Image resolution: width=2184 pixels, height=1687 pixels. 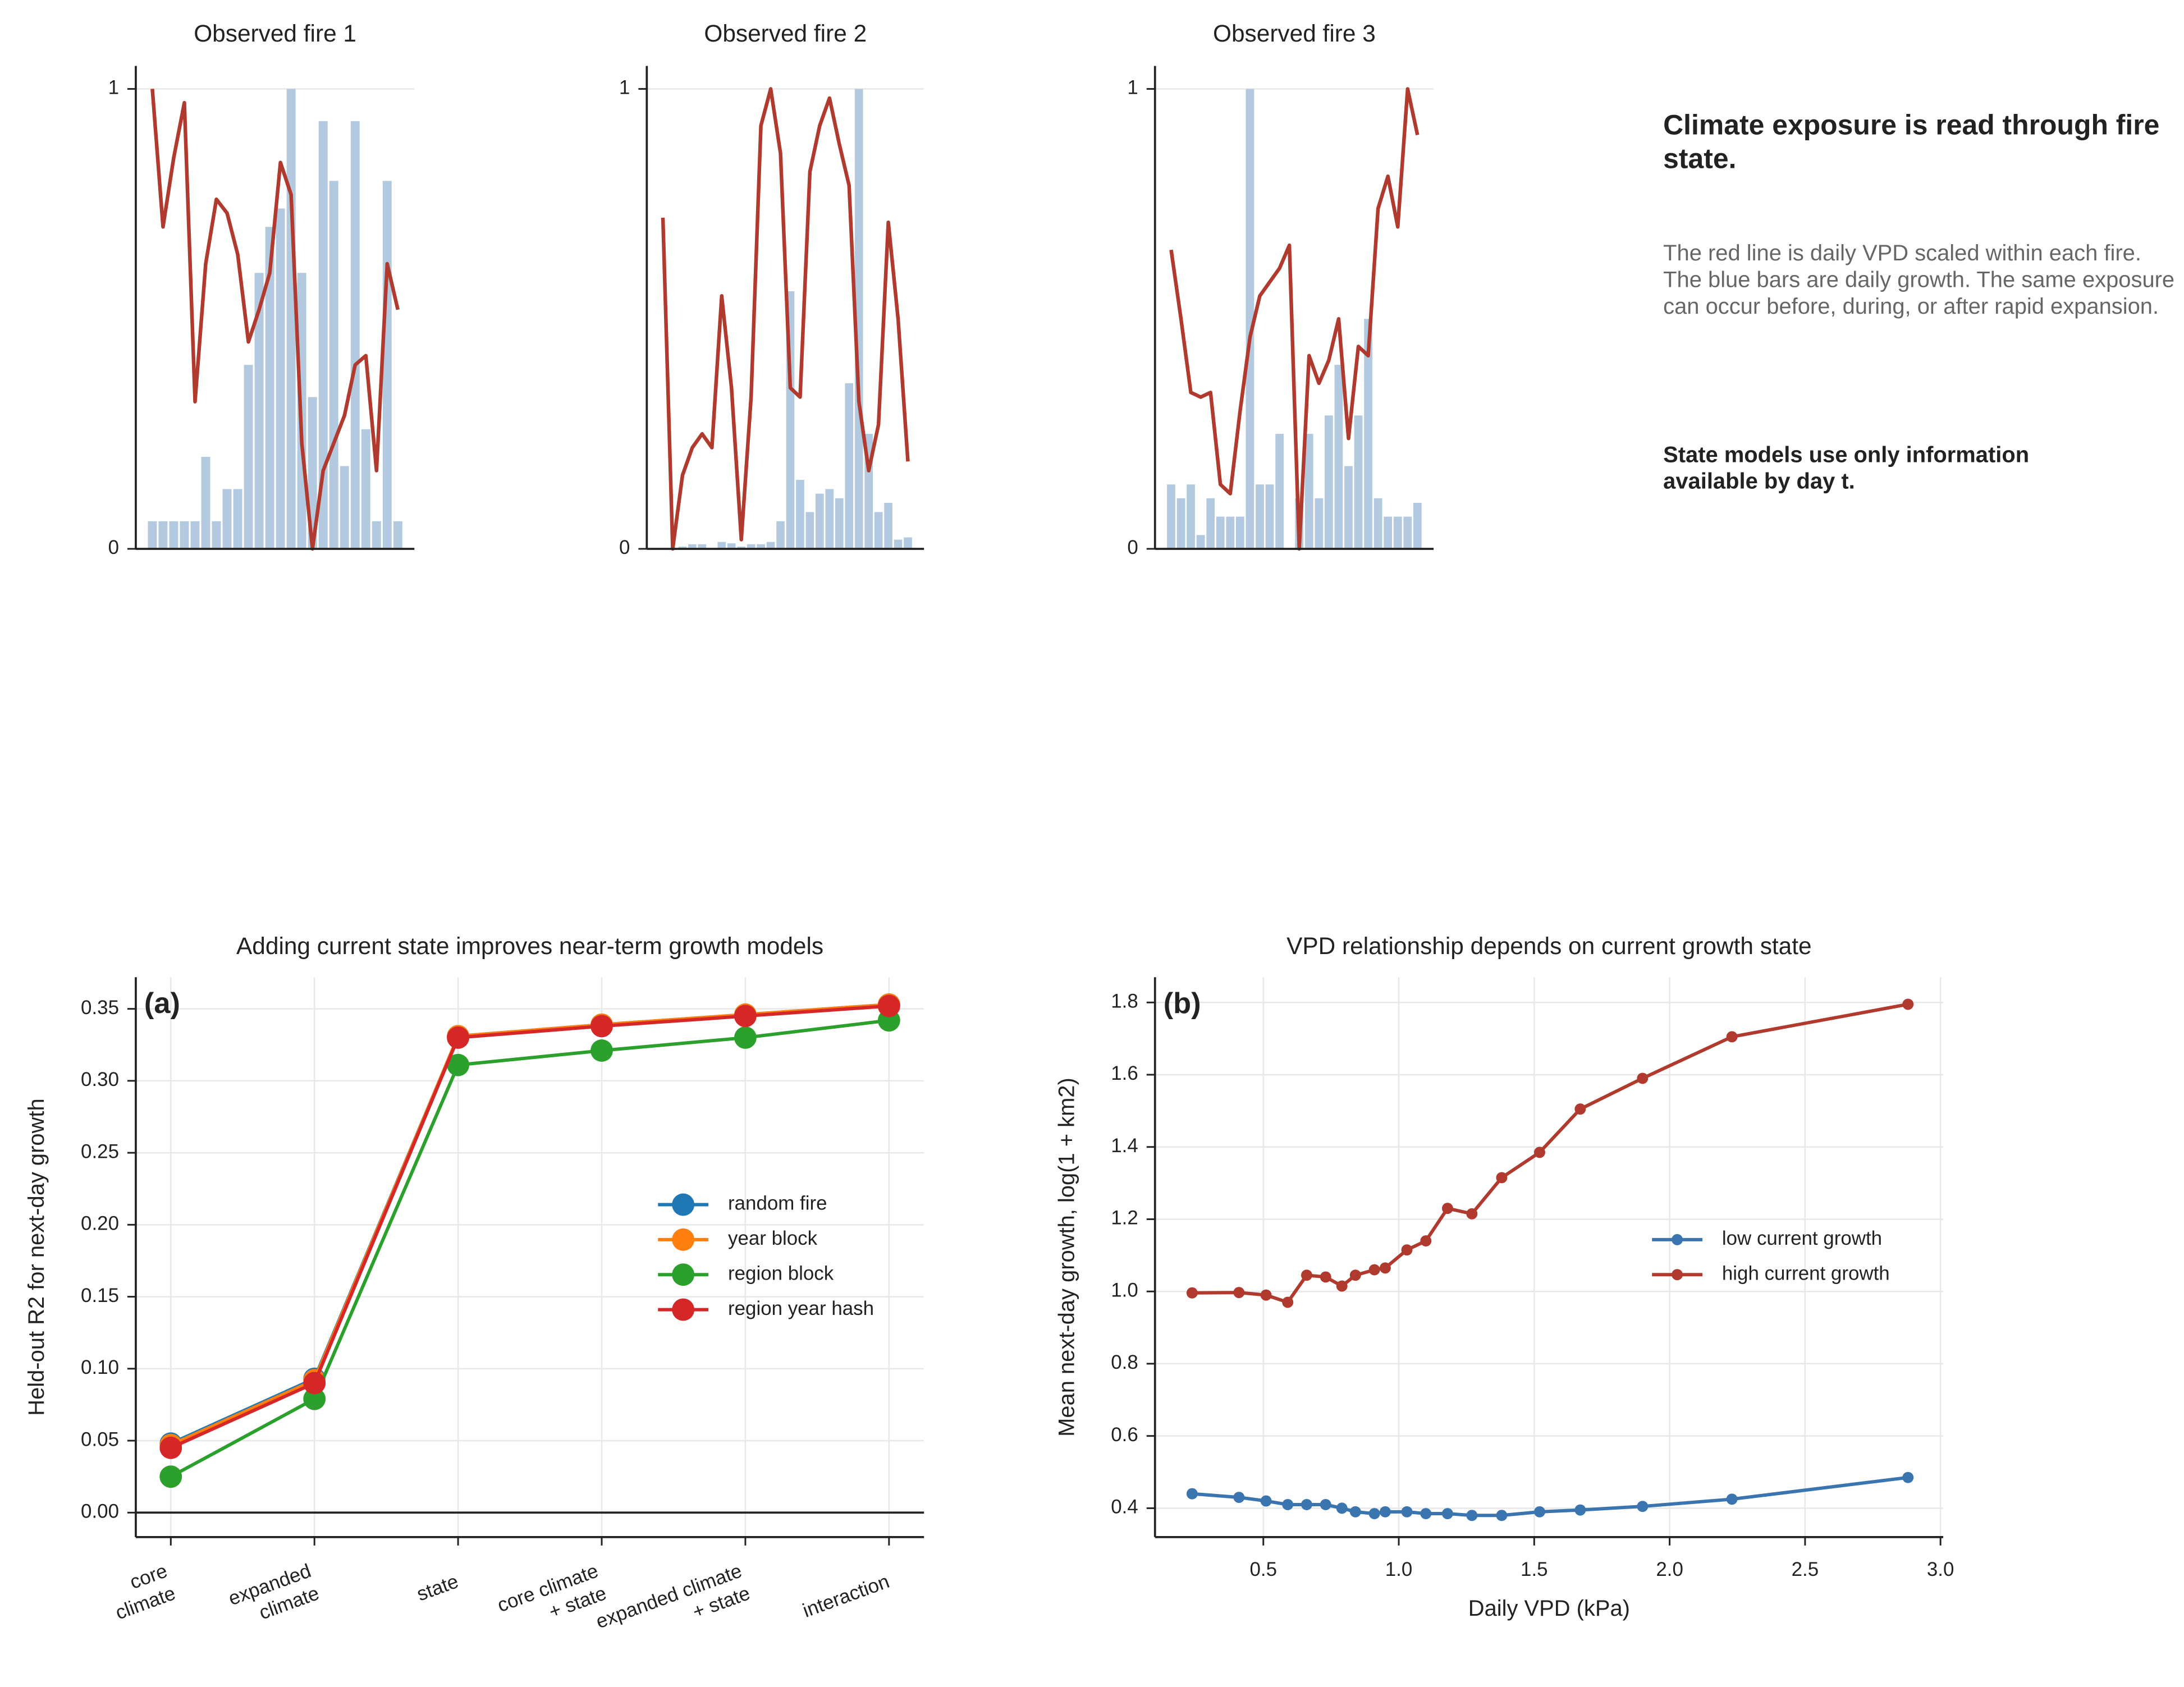 What do you see at coordinates (438, 1588) in the screenshot?
I see `x-tick-label: state` at bounding box center [438, 1588].